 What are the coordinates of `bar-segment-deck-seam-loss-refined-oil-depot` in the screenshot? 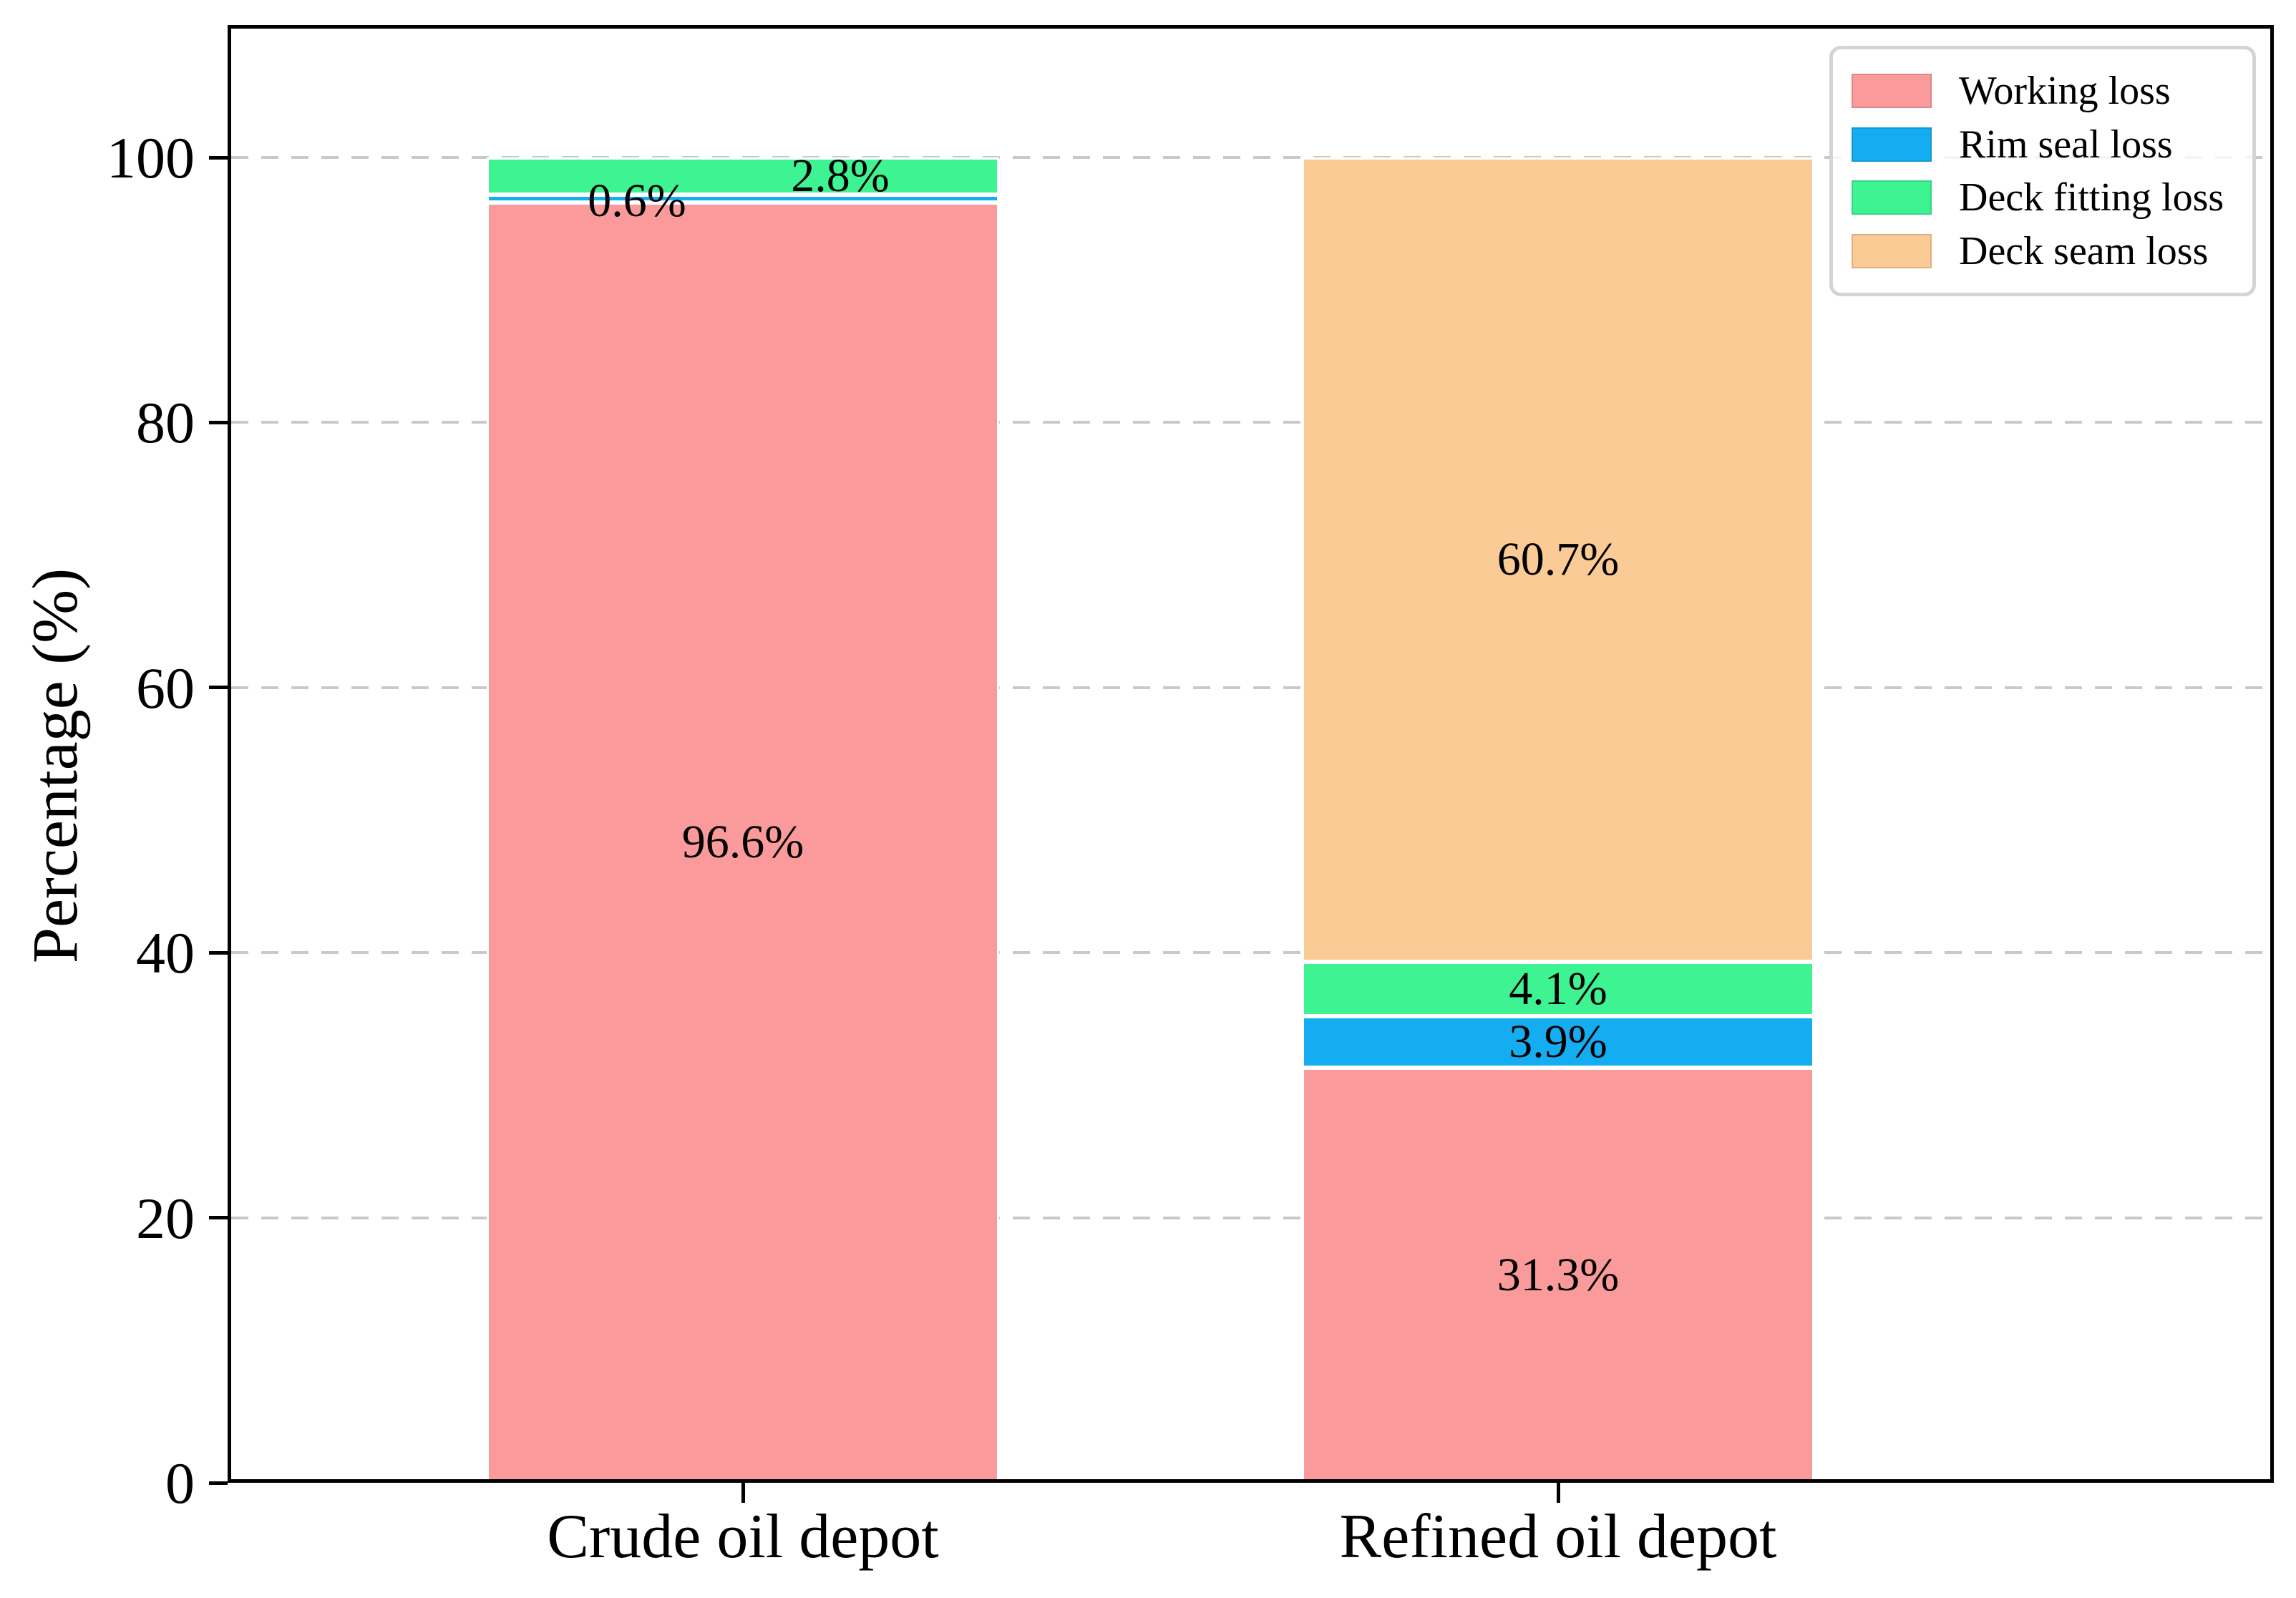 It's located at (1558, 560).